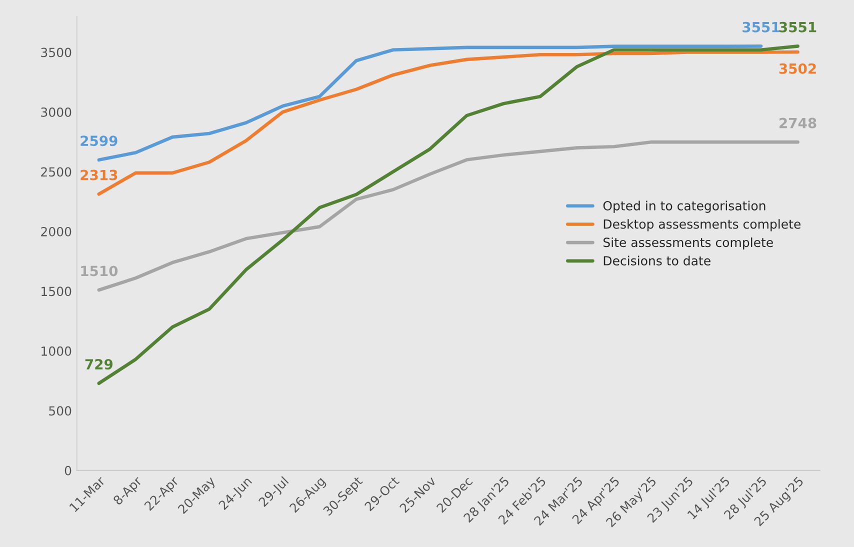  What do you see at coordinates (56, 53) in the screenshot?
I see `y-tick-label: 3500` at bounding box center [56, 53].